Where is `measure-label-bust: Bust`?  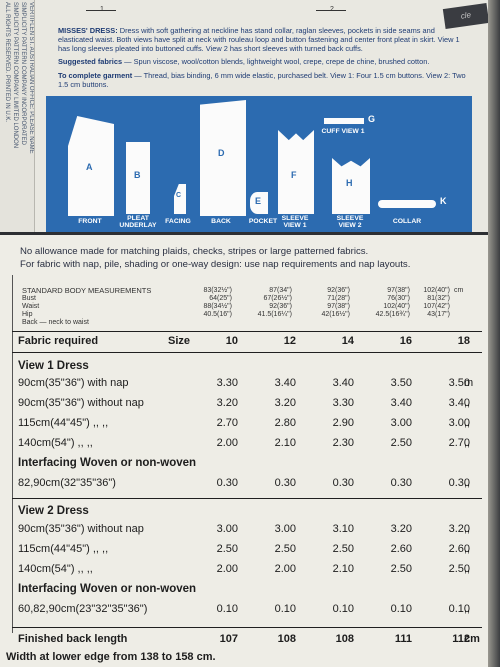 measure-label-bust: Bust is located at coordinates (29, 298).